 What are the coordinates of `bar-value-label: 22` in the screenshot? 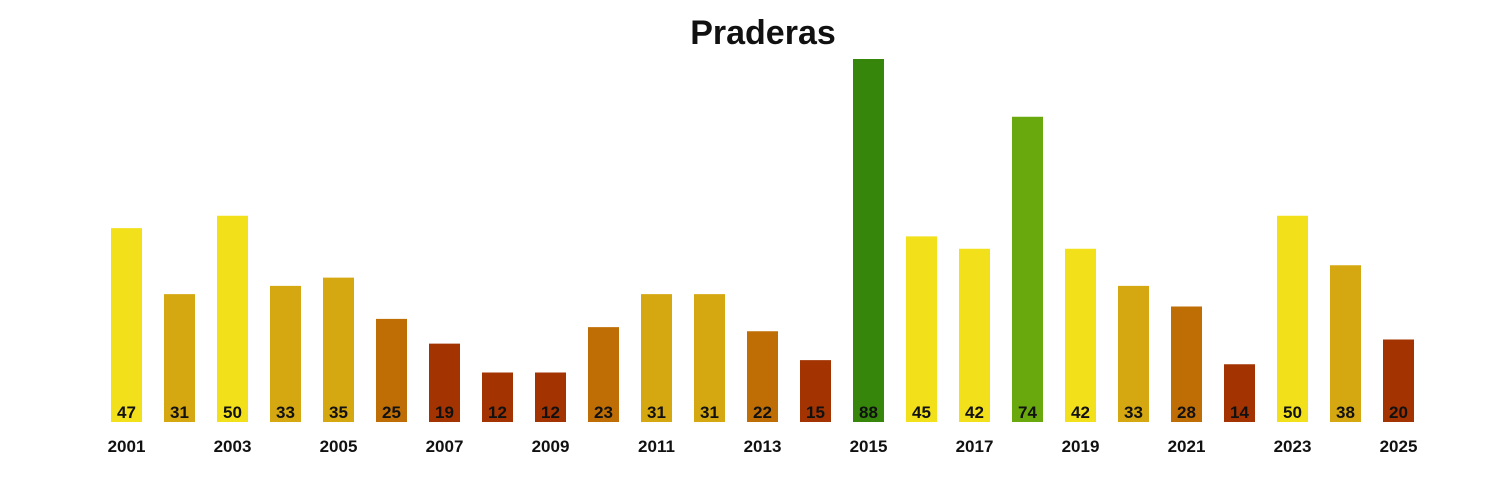 It's located at (762, 412).